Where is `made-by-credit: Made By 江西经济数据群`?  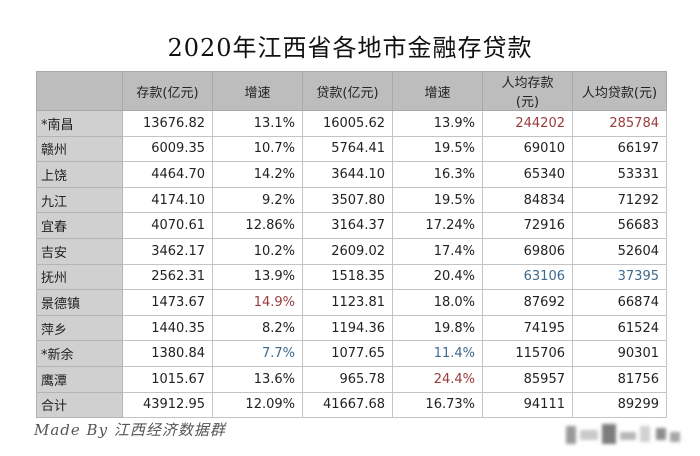 made-by-credit: Made By 江西经济数据群 is located at coordinates (130, 430).